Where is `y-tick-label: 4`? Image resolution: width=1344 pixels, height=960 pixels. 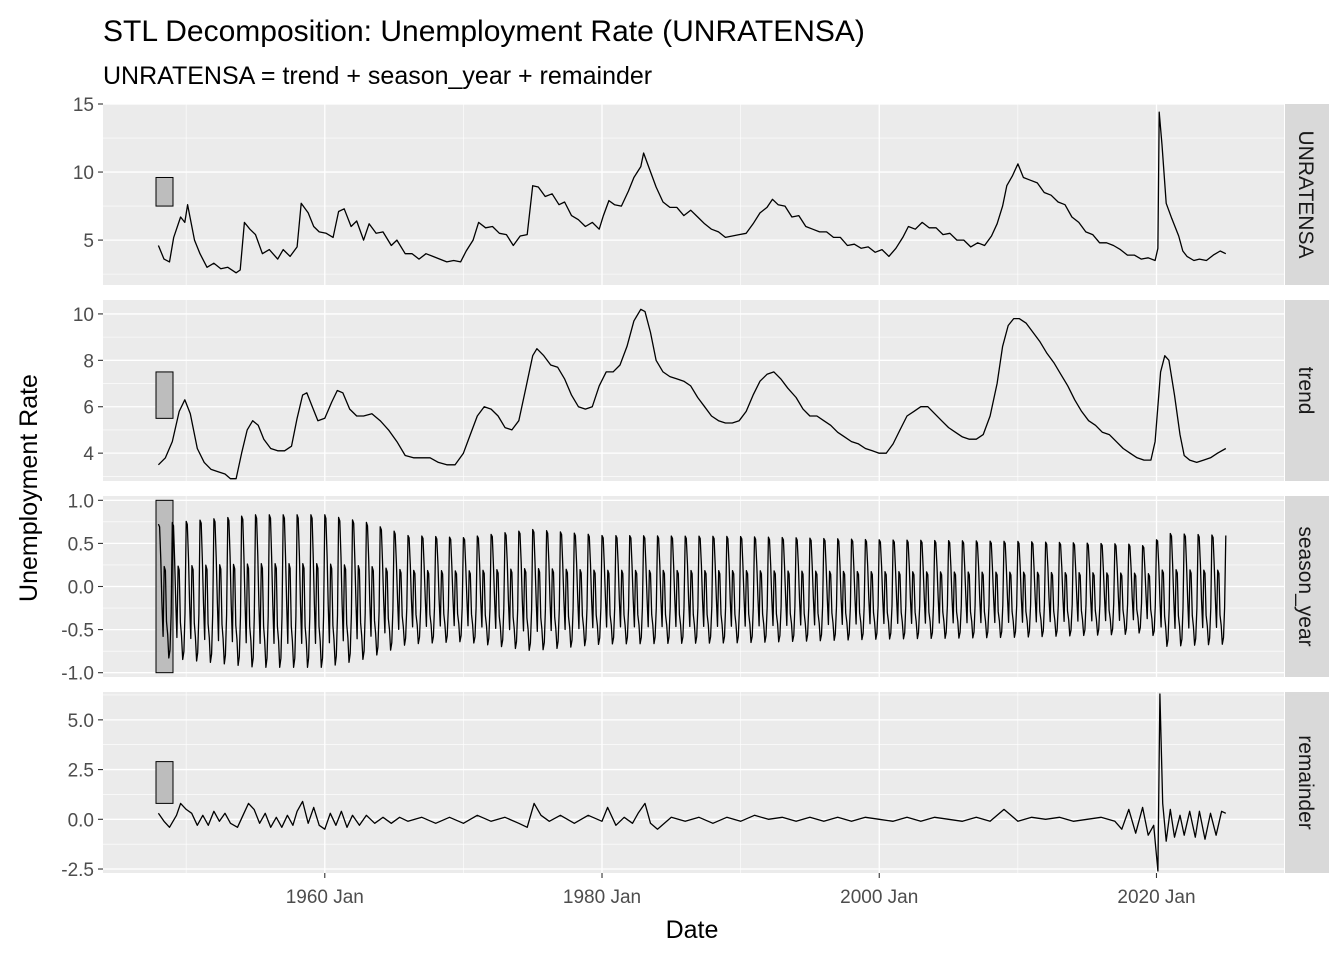 y-tick-label: 4 is located at coordinates (88, 454).